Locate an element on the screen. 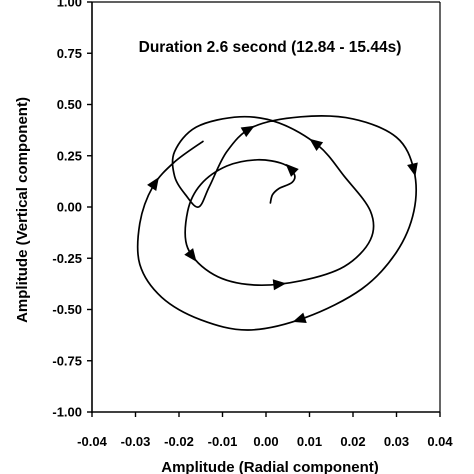  y-tick-label: 0.25 is located at coordinates (69, 155).